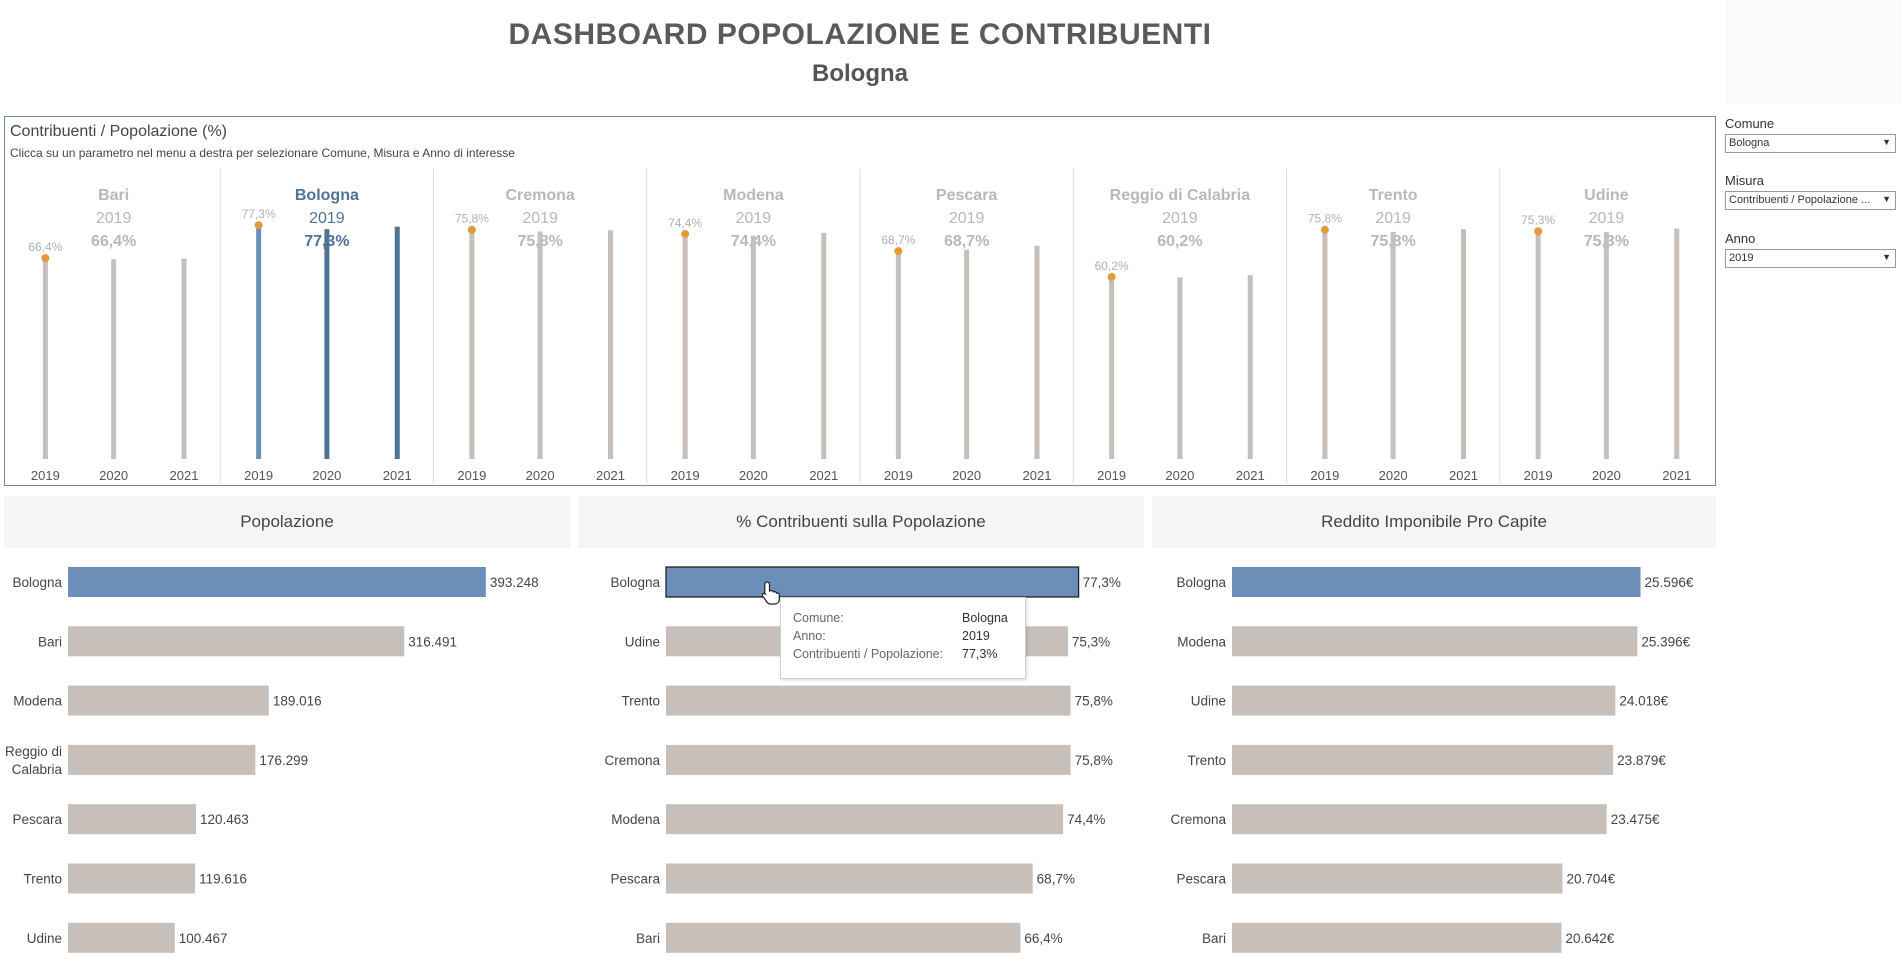  What do you see at coordinates (37, 701) in the screenshot?
I see `category-label: Modena` at bounding box center [37, 701].